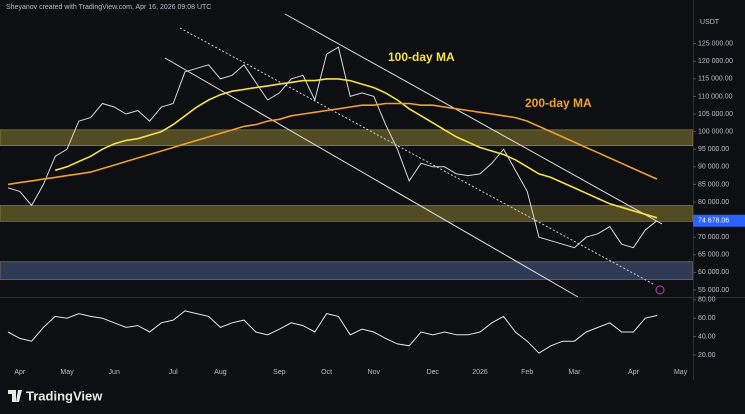 The width and height of the screenshot is (745, 414). I want to click on y-tick-label: 55 000.00, so click(713, 290).